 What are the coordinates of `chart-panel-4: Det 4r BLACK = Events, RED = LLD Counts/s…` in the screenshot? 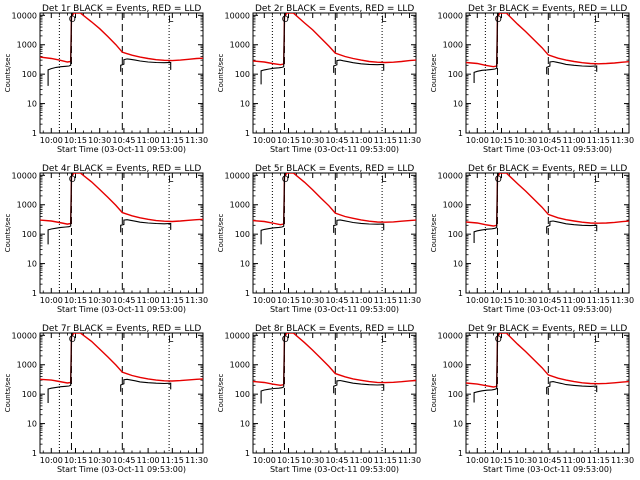 It's located at (106, 239).